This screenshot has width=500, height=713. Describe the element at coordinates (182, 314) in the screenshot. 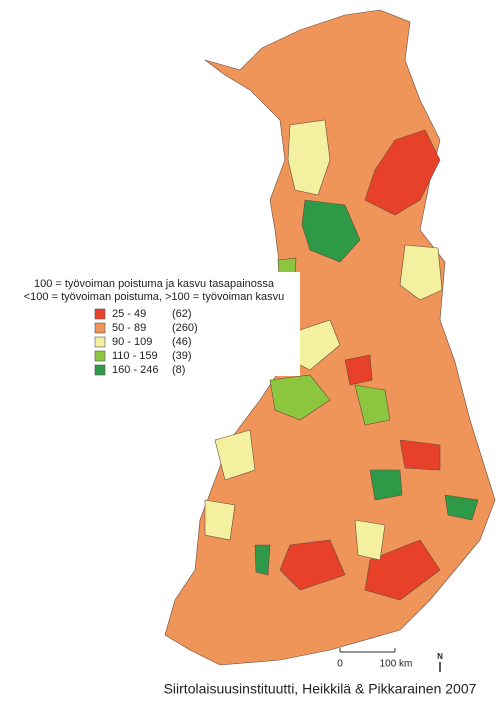

I see `legend-count: (62)` at that location.